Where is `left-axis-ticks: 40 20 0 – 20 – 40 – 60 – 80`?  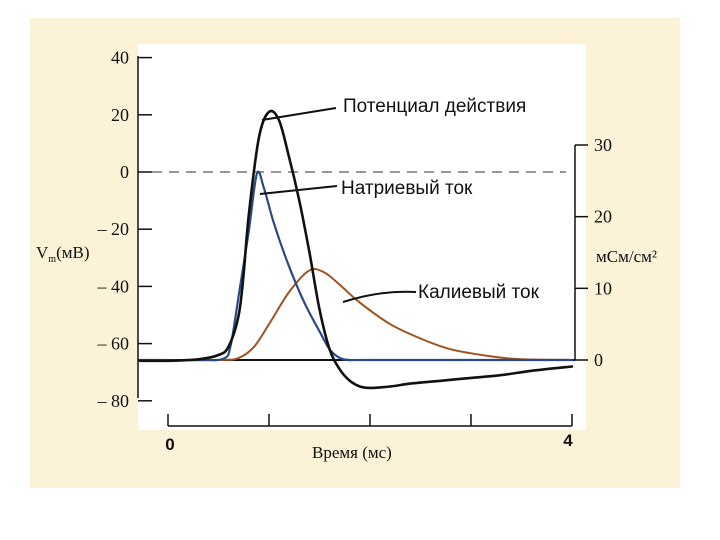
left-axis-ticks: 40 20 0 – 20 – 40 – 60 – 80 is located at coordinates (124, 229).